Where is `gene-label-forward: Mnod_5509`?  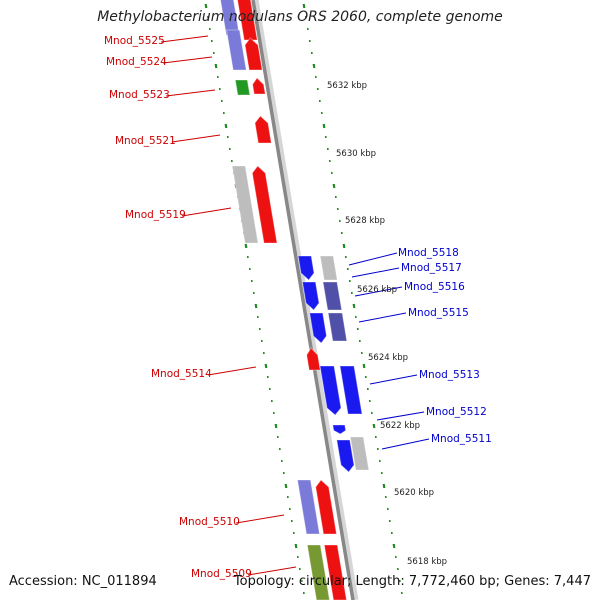 gene-label-forward: Mnod_5509 is located at coordinates (221, 574).